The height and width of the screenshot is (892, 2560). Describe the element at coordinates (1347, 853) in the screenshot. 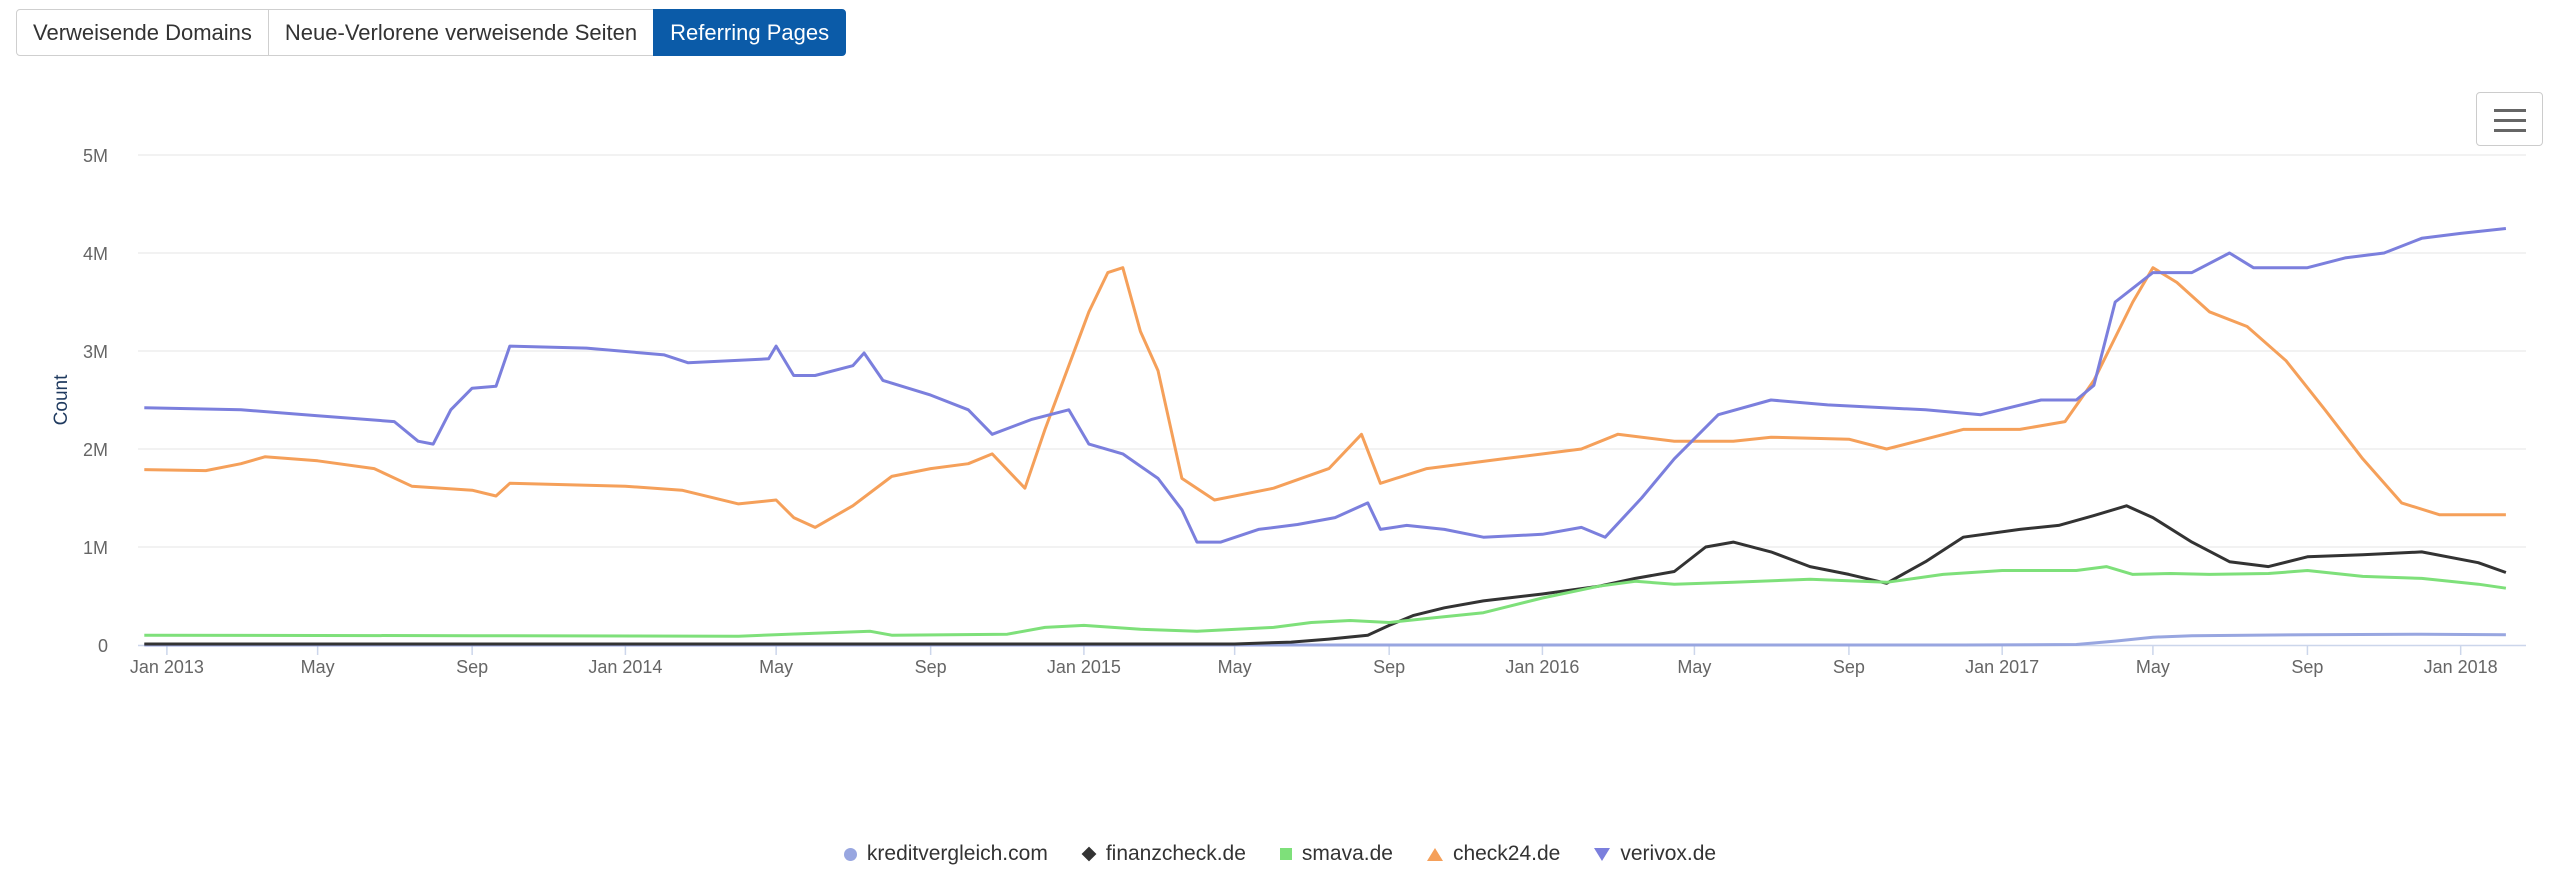

I see `legend-label: smava.de` at that location.